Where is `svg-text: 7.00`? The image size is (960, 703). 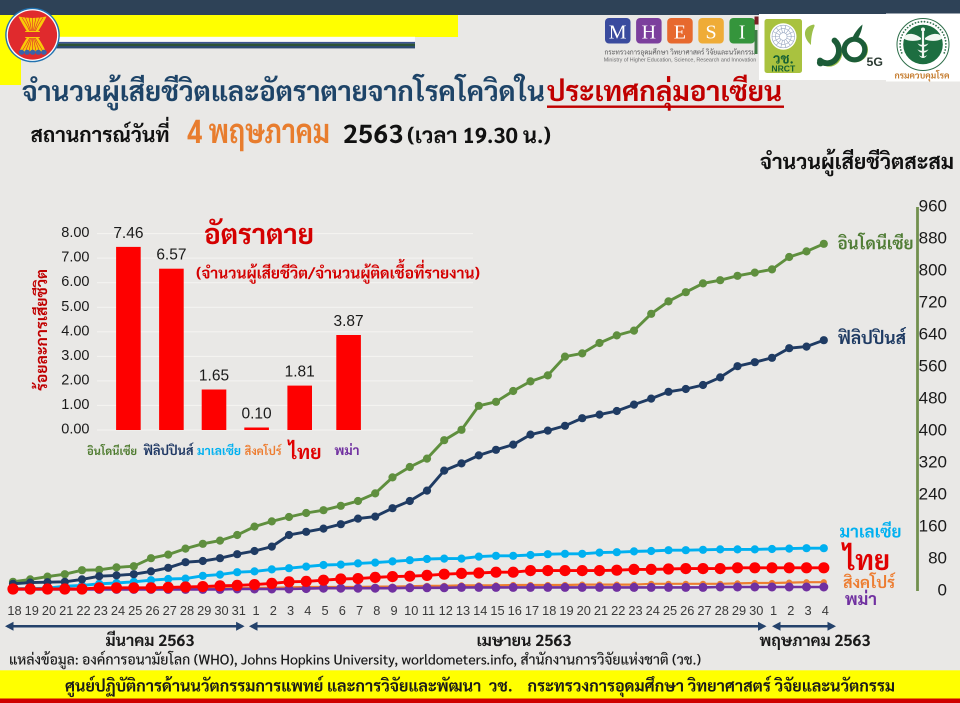
svg-text: 7.00 is located at coordinates (75, 258).